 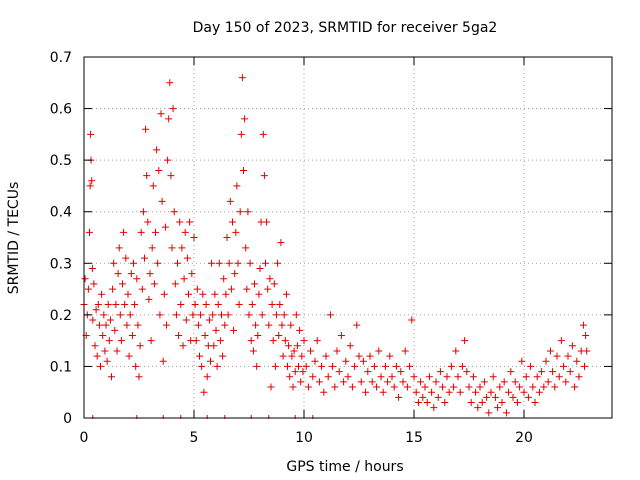 What do you see at coordinates (414, 438) in the screenshot?
I see `x-tick-label: 15` at bounding box center [414, 438].